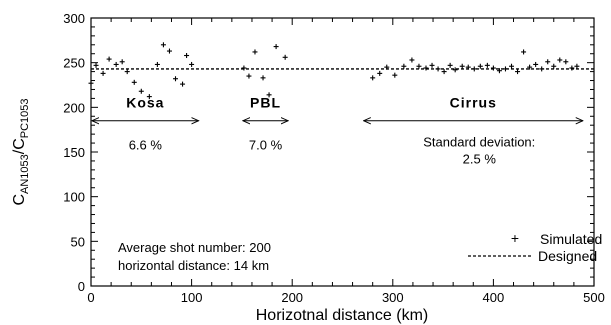 The height and width of the screenshot is (325, 611). Describe the element at coordinates (473, 103) in the screenshot. I see `region-label: Cirrus` at that location.